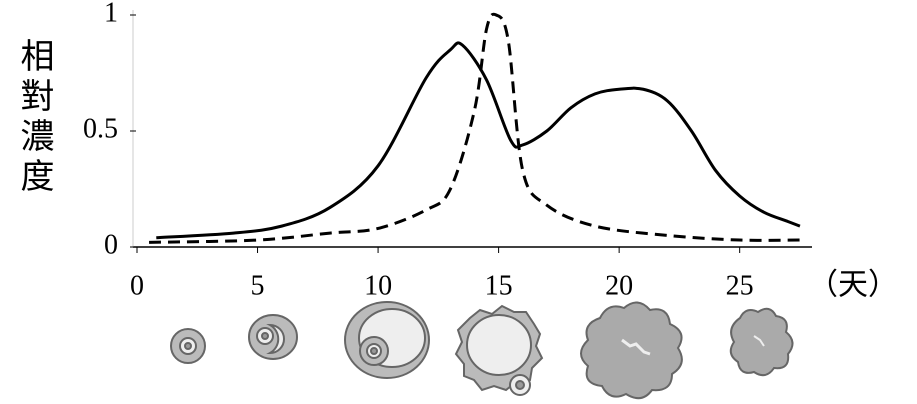  I want to click on x-tick-label: 0, so click(137, 285).